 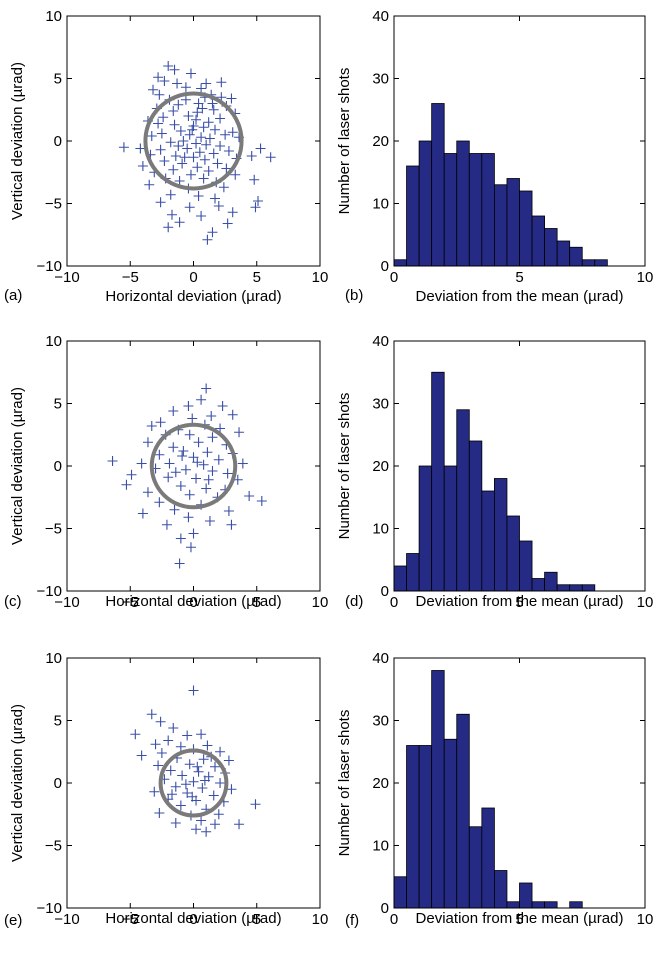 What do you see at coordinates (354, 295) in the screenshot?
I see `panel-label: (b)` at bounding box center [354, 295].